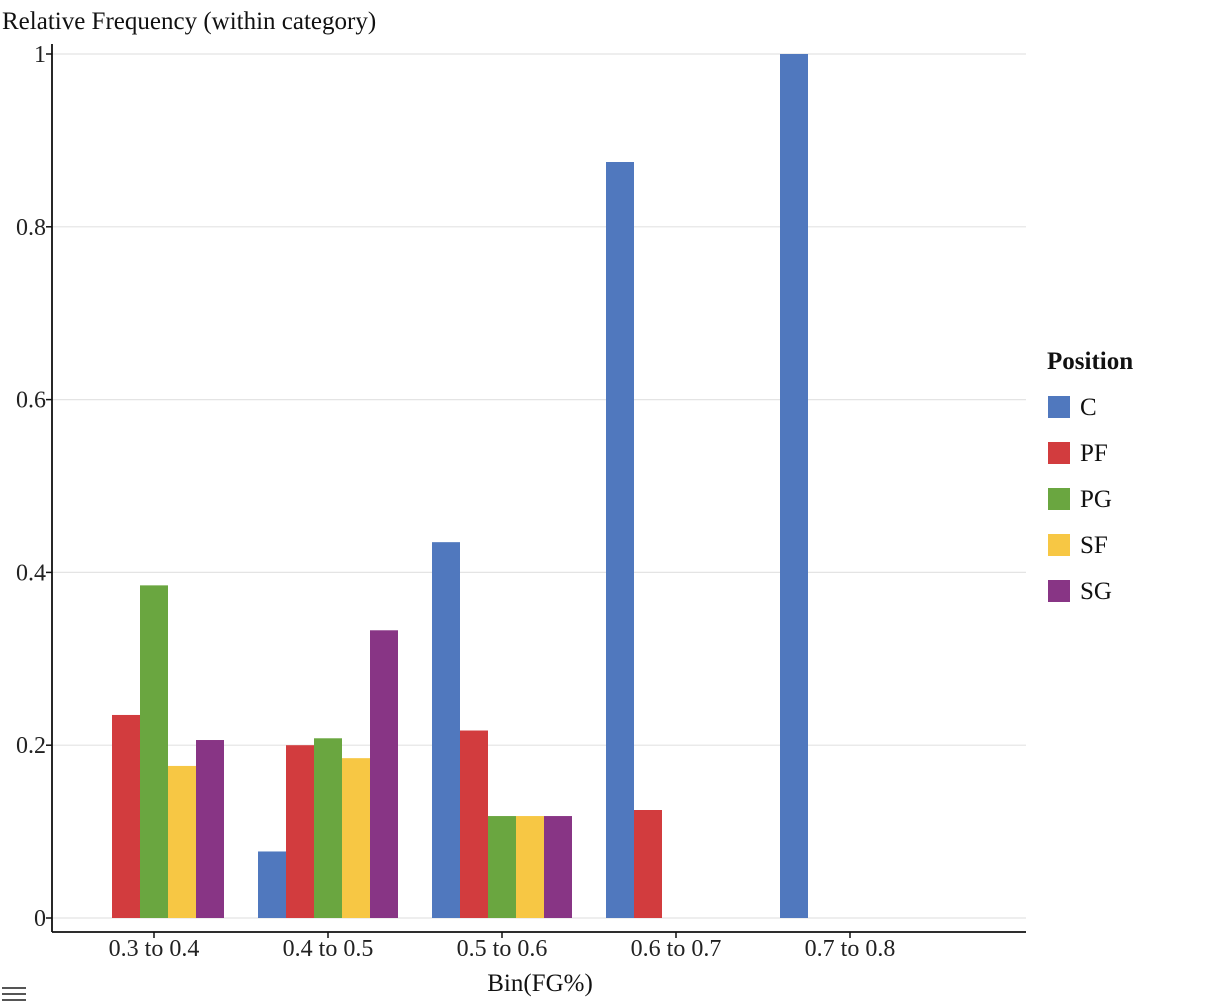  What do you see at coordinates (31, 746) in the screenshot?
I see `y-tick-label: 0.2` at bounding box center [31, 746].